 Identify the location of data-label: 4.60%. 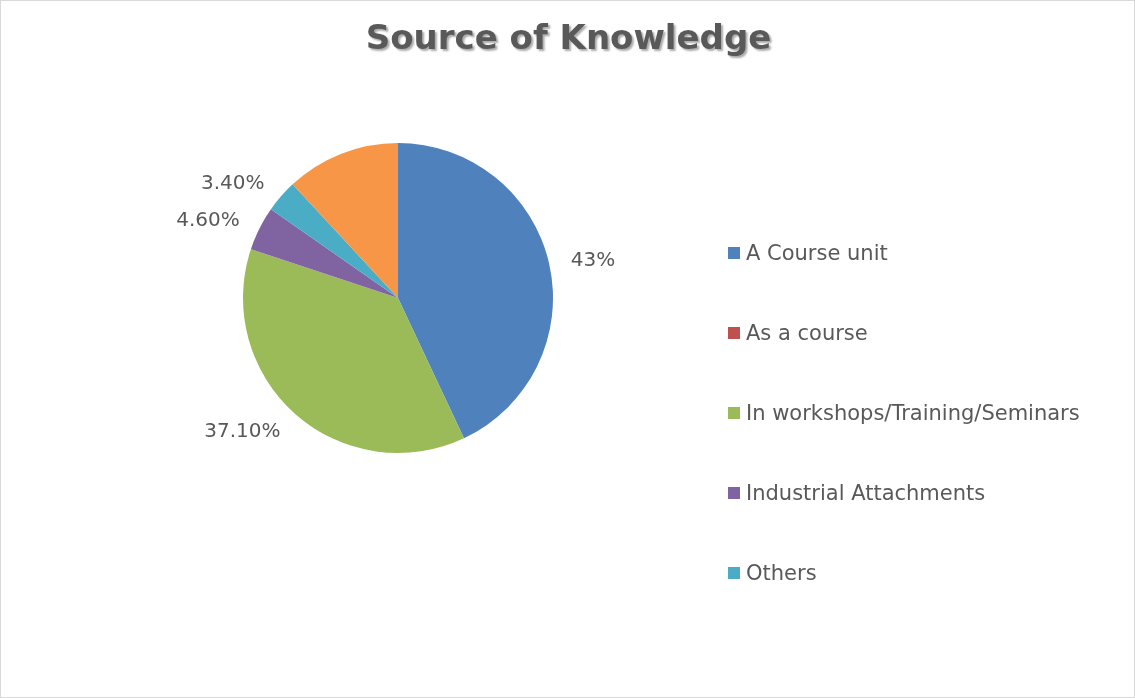
(208, 218).